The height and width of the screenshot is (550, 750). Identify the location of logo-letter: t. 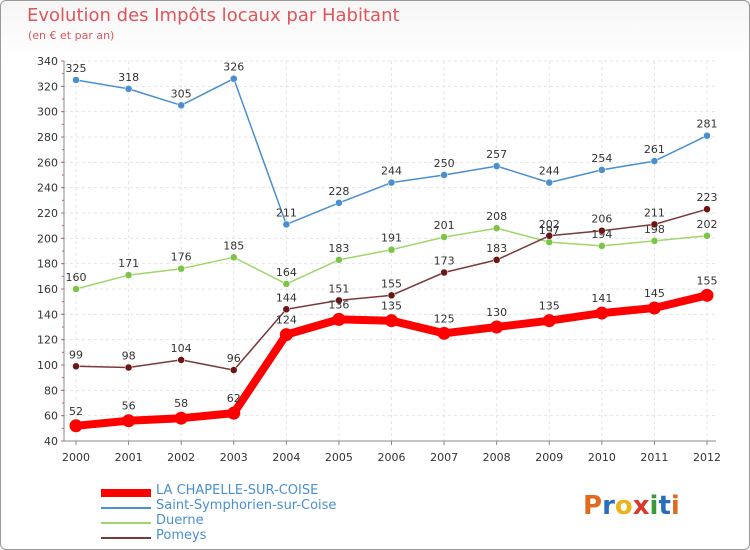
(664, 506).